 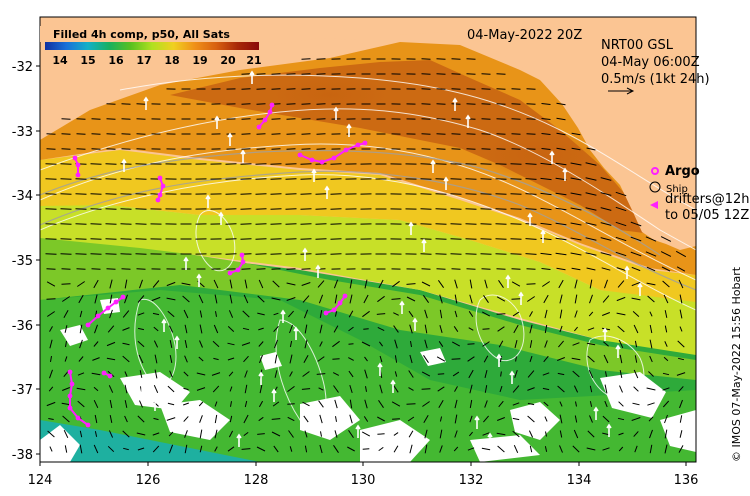 What do you see at coordinates (26, 261) in the screenshot?
I see `y-axis: -32 -33 -34 -35 -36 -37 -38` at bounding box center [26, 261].